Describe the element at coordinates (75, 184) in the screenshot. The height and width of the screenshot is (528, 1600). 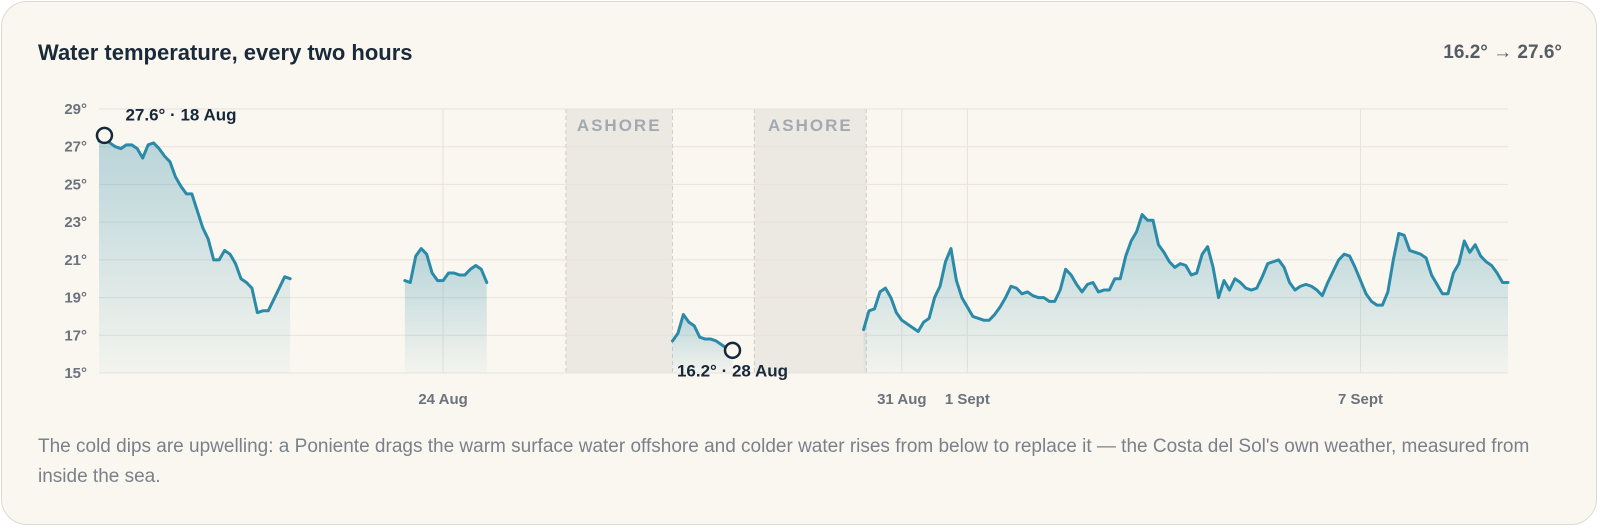
I see `y-tick-label: 25°` at that location.